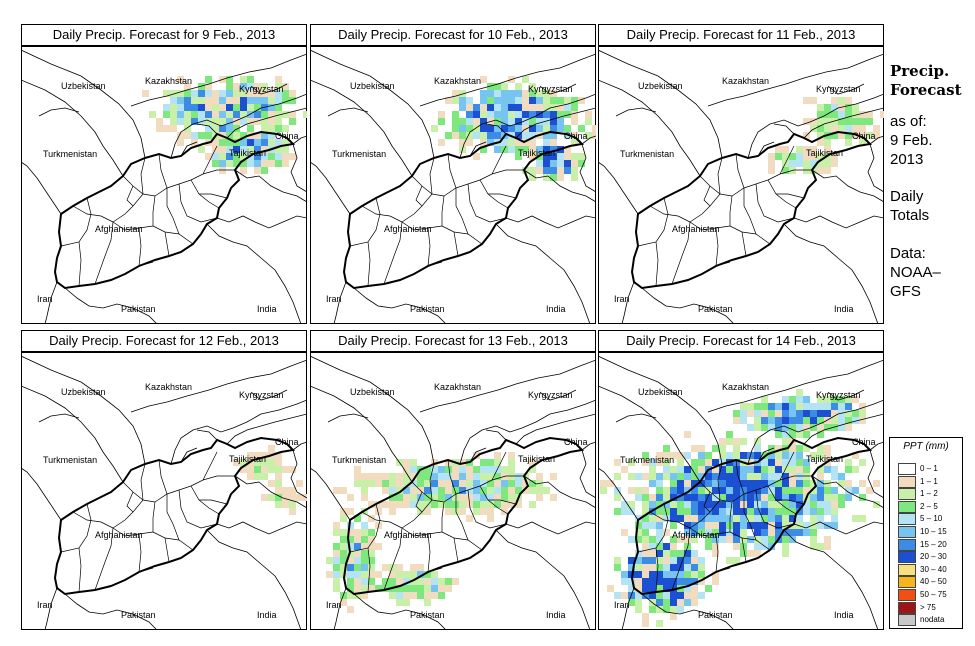  What do you see at coordinates (908, 253) in the screenshot?
I see `side-data-1: Data:` at bounding box center [908, 253].